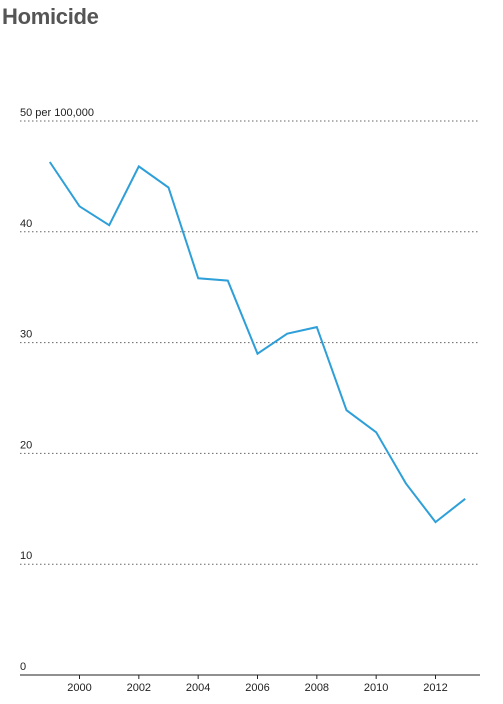 This screenshot has width=503, height=704. I want to click on x-tick-label-2008: 2008, so click(317, 688).